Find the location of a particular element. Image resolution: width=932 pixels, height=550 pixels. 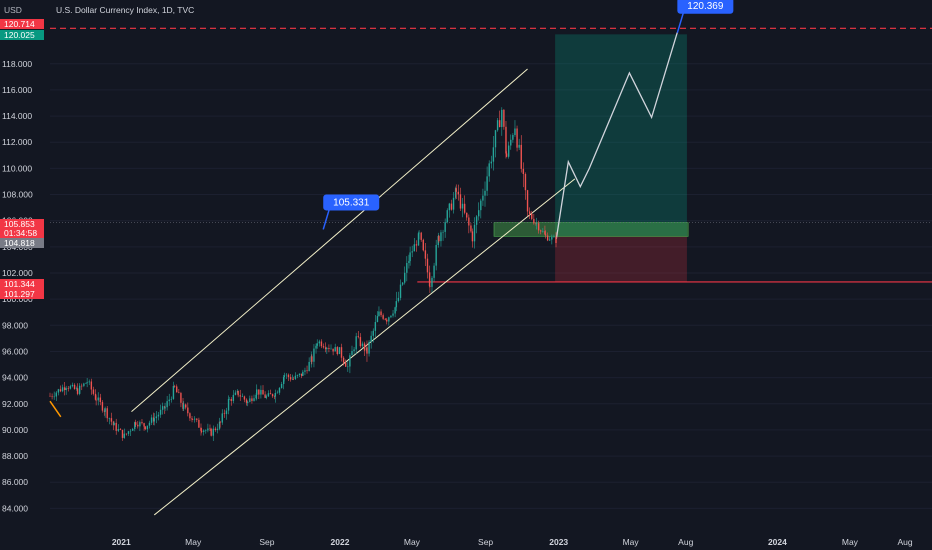

x-tick-label: 2024 is located at coordinates (777, 542).